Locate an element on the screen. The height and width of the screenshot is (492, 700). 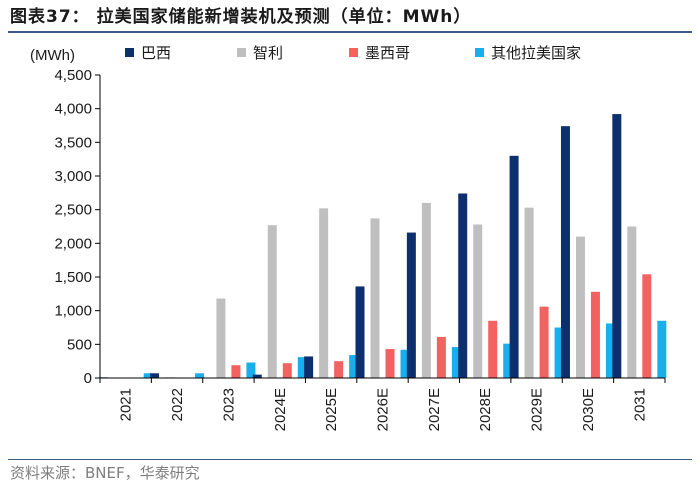
bar-2031-墨西哥 is located at coordinates (647, 326).